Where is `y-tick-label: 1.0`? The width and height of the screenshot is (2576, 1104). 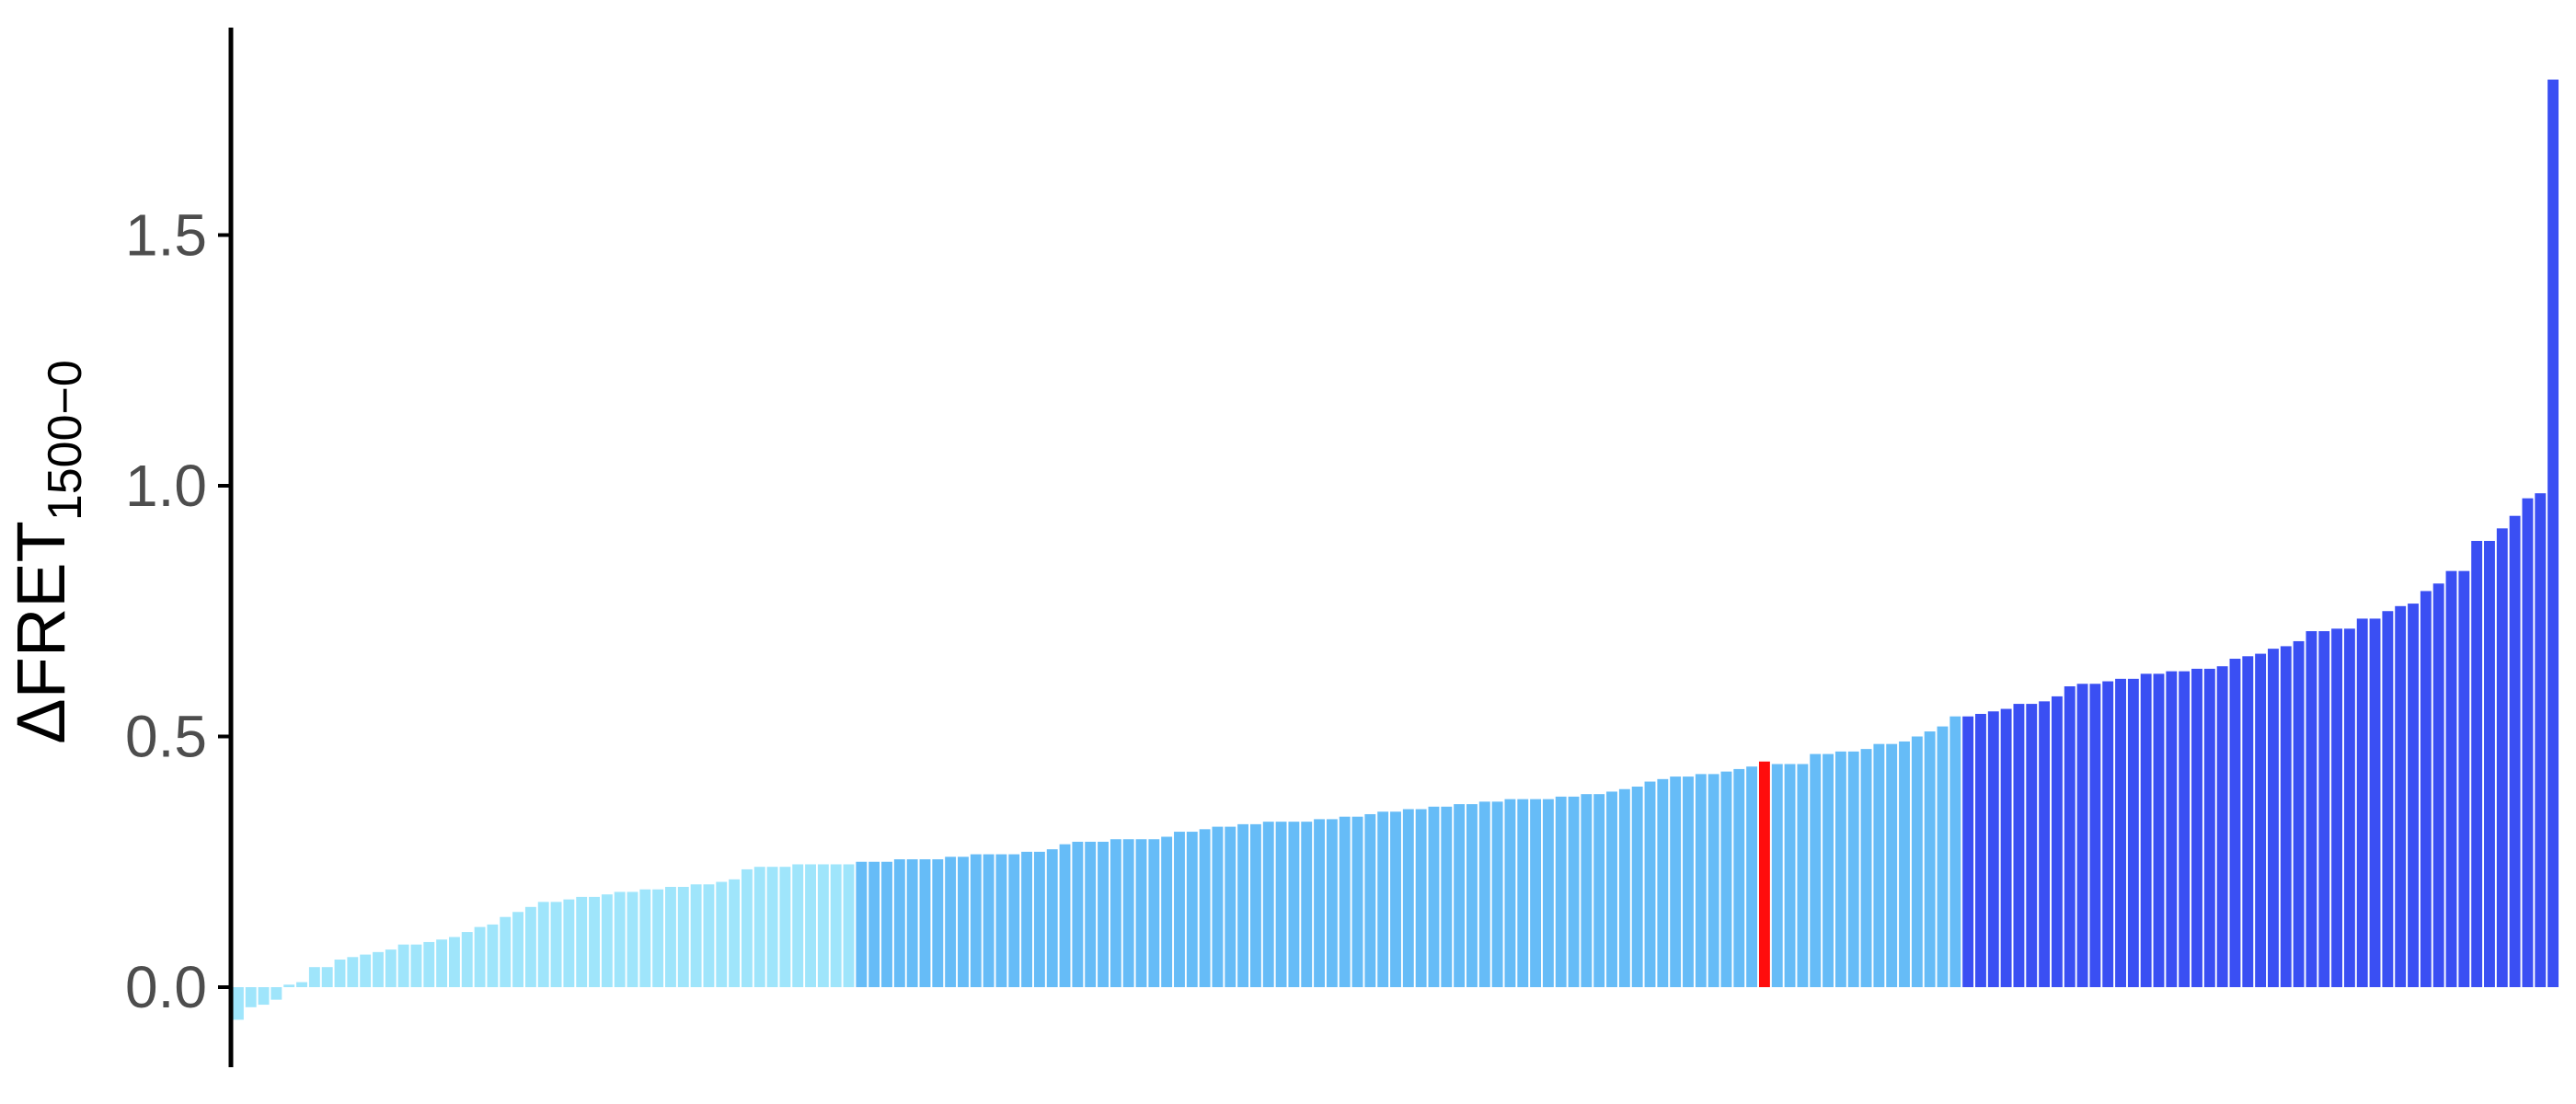 y-tick-label: 1.0 is located at coordinates (166, 486).